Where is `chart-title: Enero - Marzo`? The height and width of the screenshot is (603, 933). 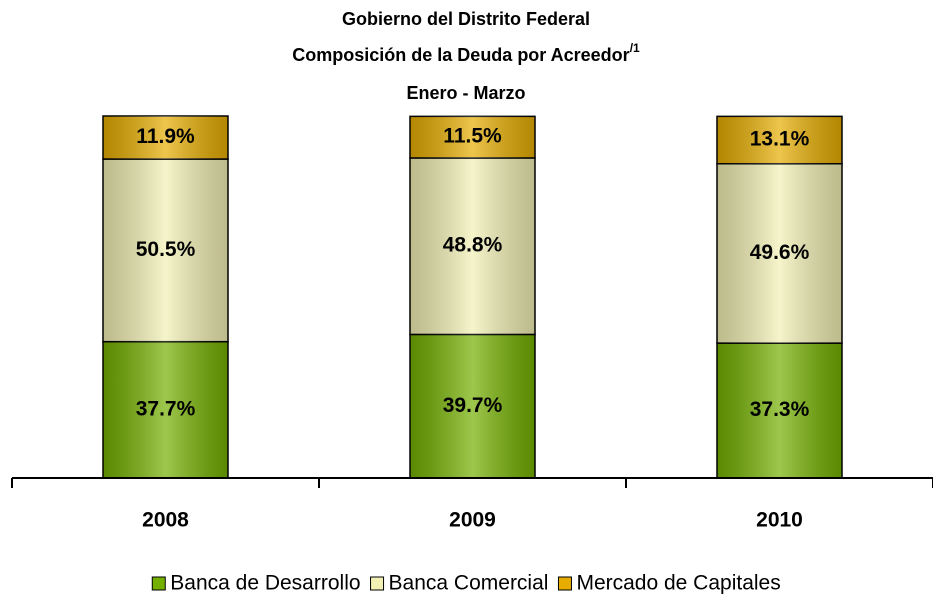
chart-title: Enero - Marzo is located at coordinates (465, 93).